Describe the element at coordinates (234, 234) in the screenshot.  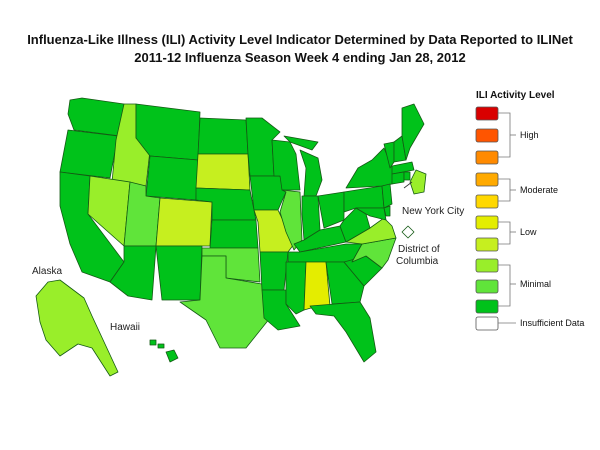
I see `state-KS` at that location.